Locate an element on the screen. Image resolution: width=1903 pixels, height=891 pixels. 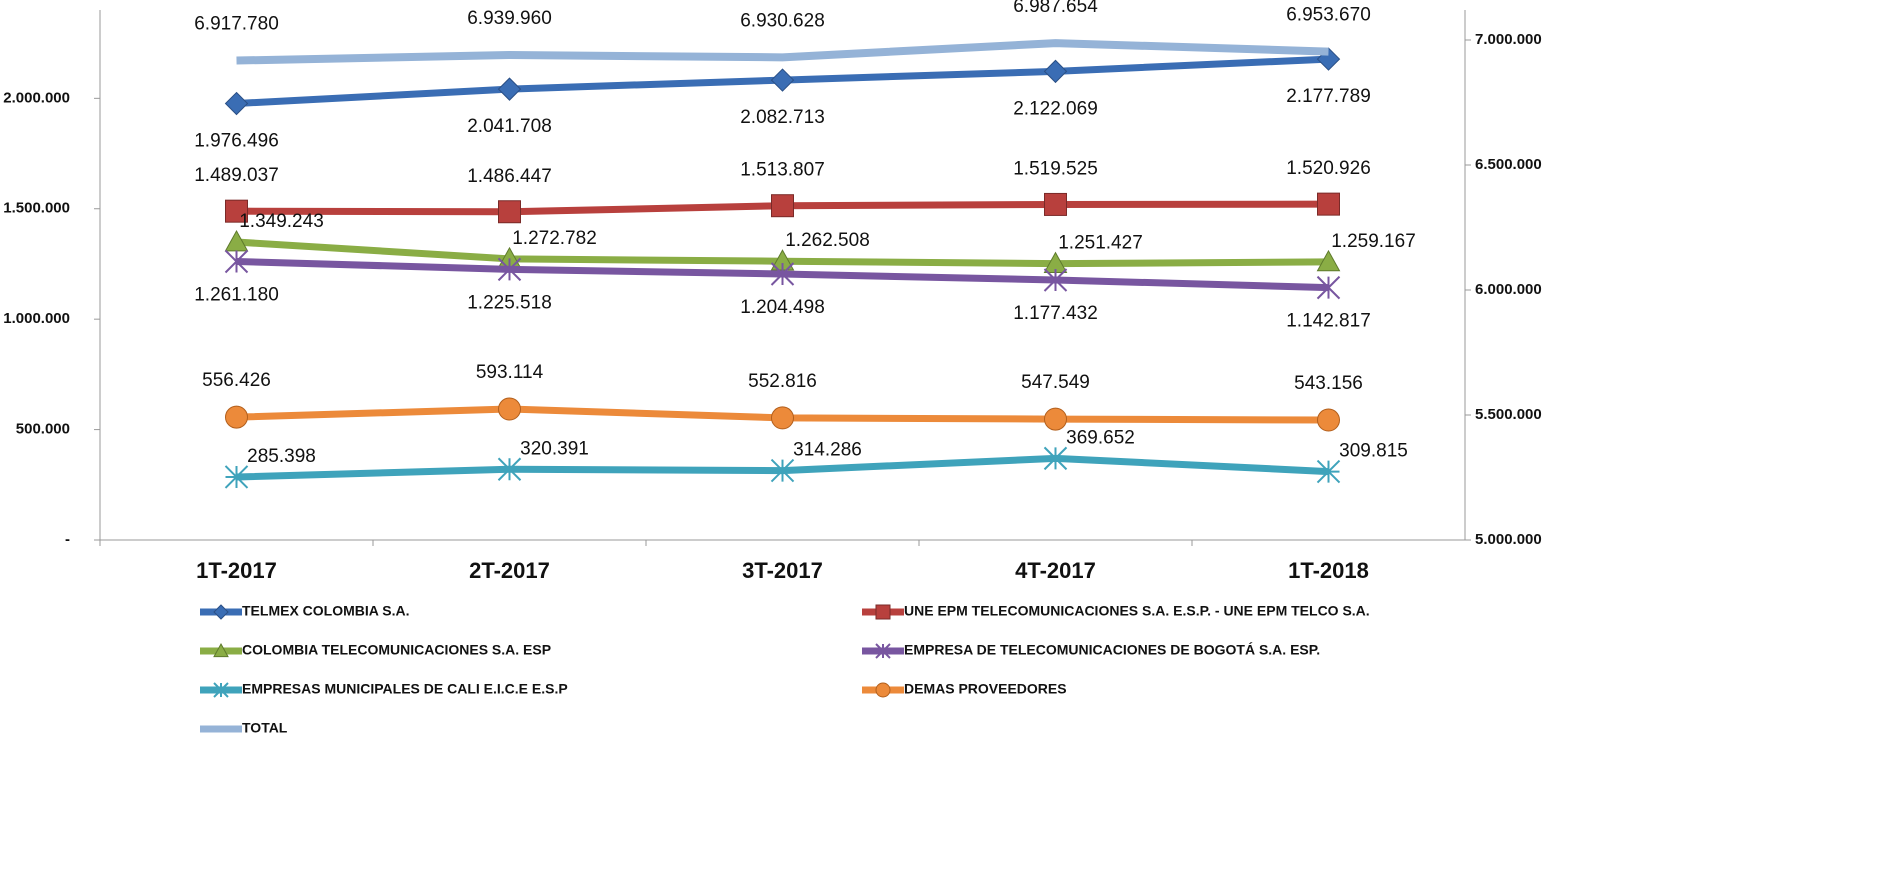
y2-tick-label: 7.000.000 is located at coordinates (1508, 39).